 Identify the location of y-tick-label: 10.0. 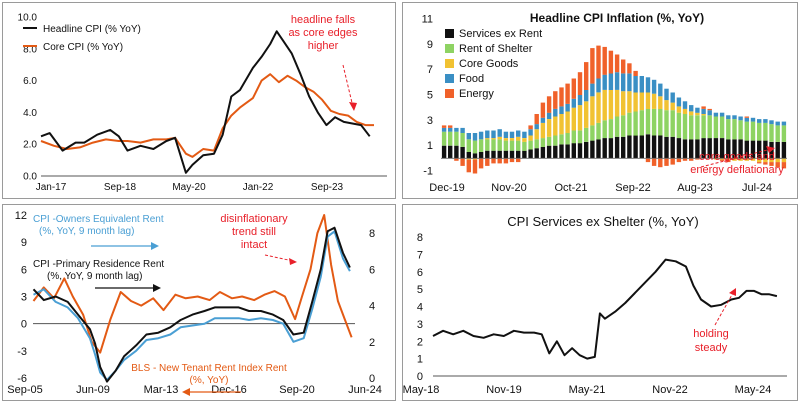
(28, 18).